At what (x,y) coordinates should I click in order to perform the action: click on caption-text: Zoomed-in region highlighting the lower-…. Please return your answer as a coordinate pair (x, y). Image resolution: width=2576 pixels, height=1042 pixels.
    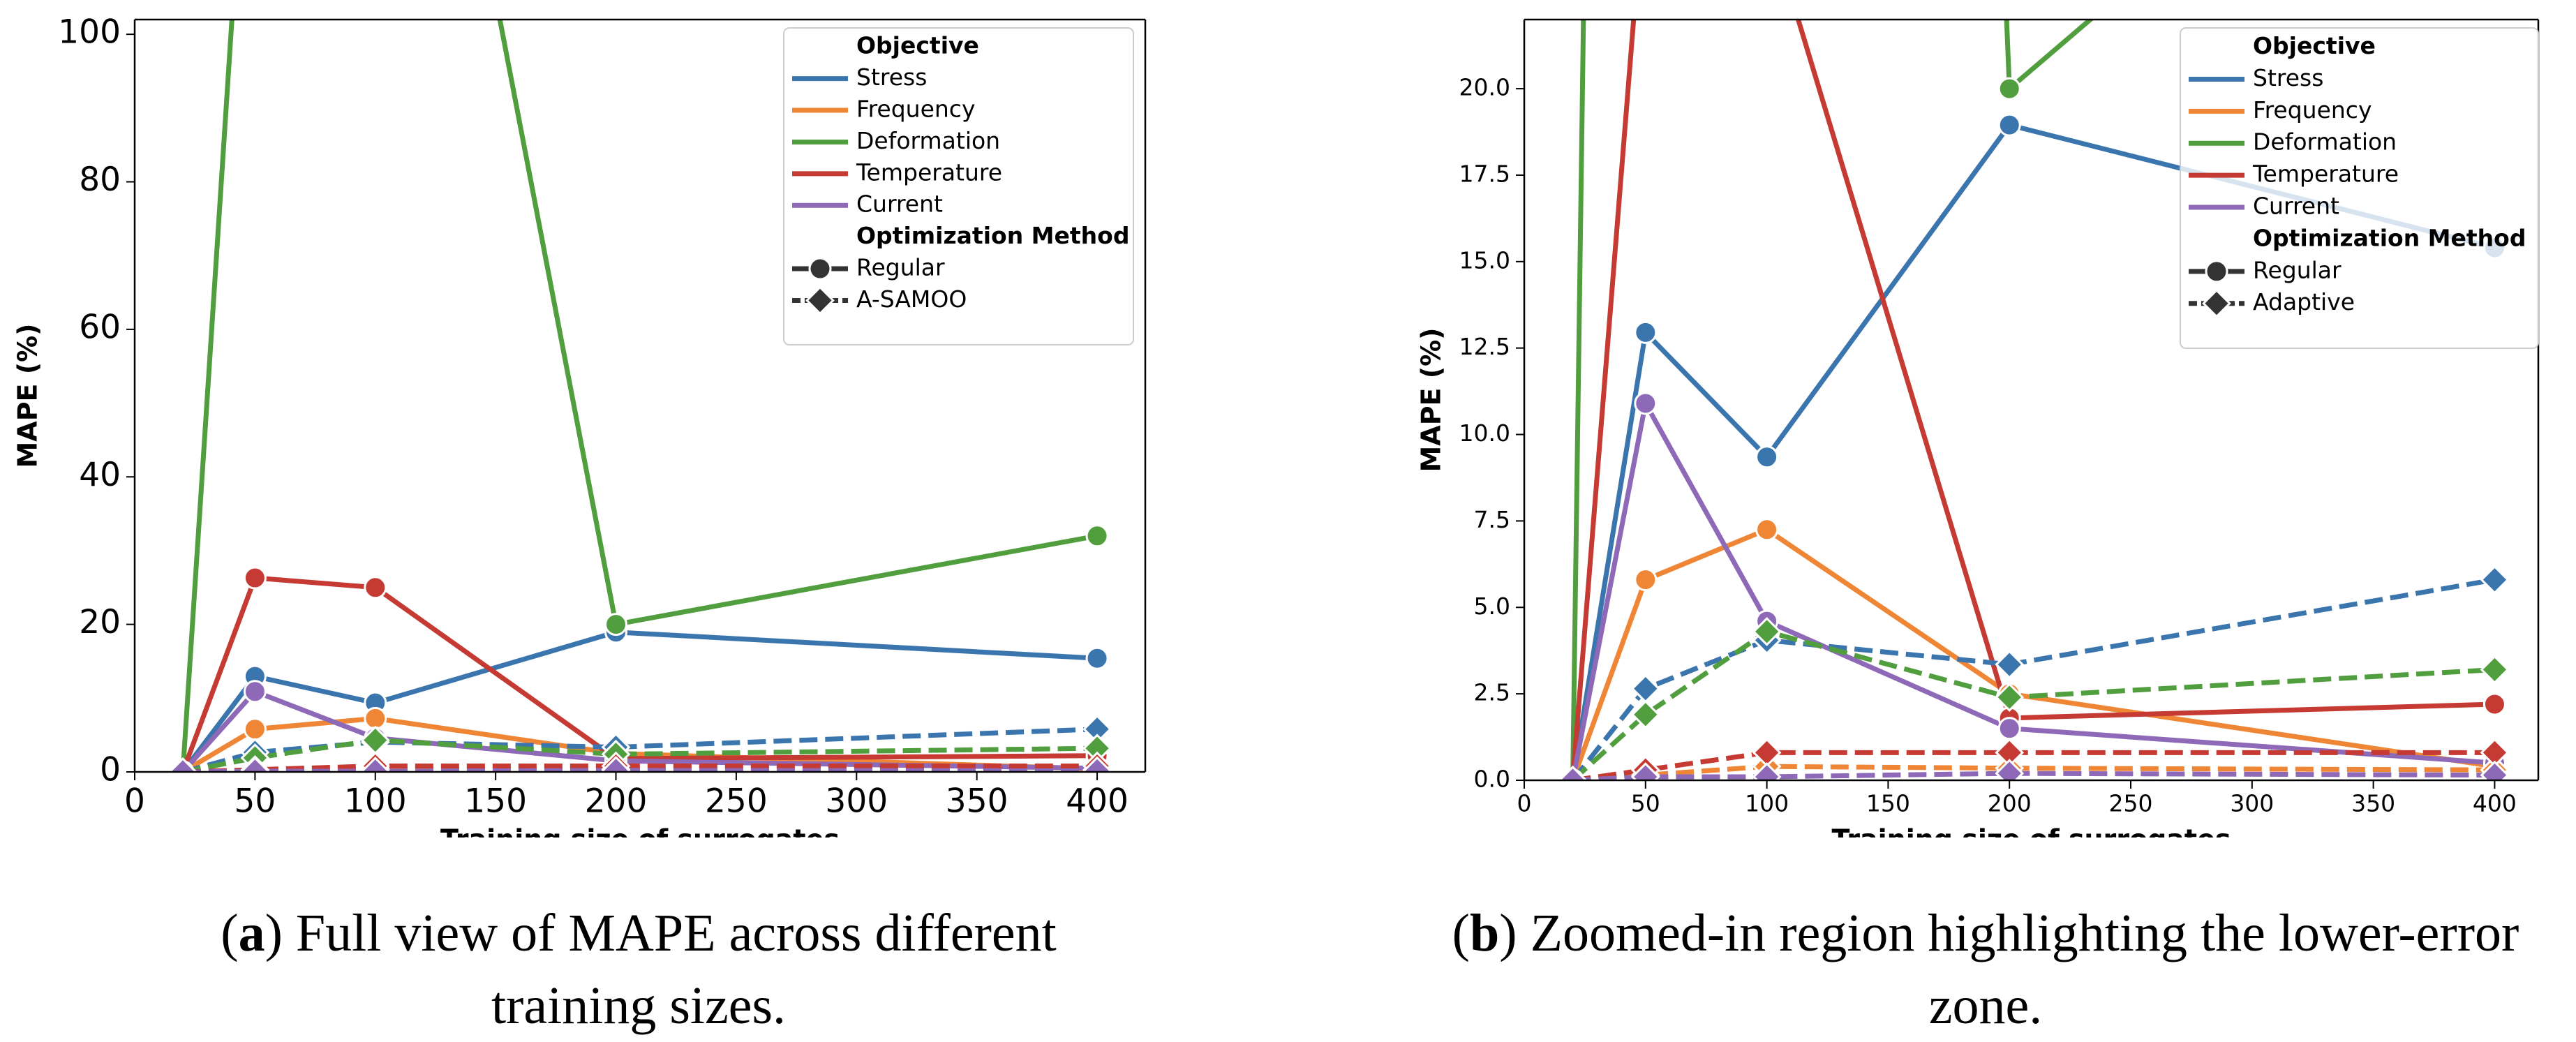
    Looking at the image, I should click on (2024, 969).